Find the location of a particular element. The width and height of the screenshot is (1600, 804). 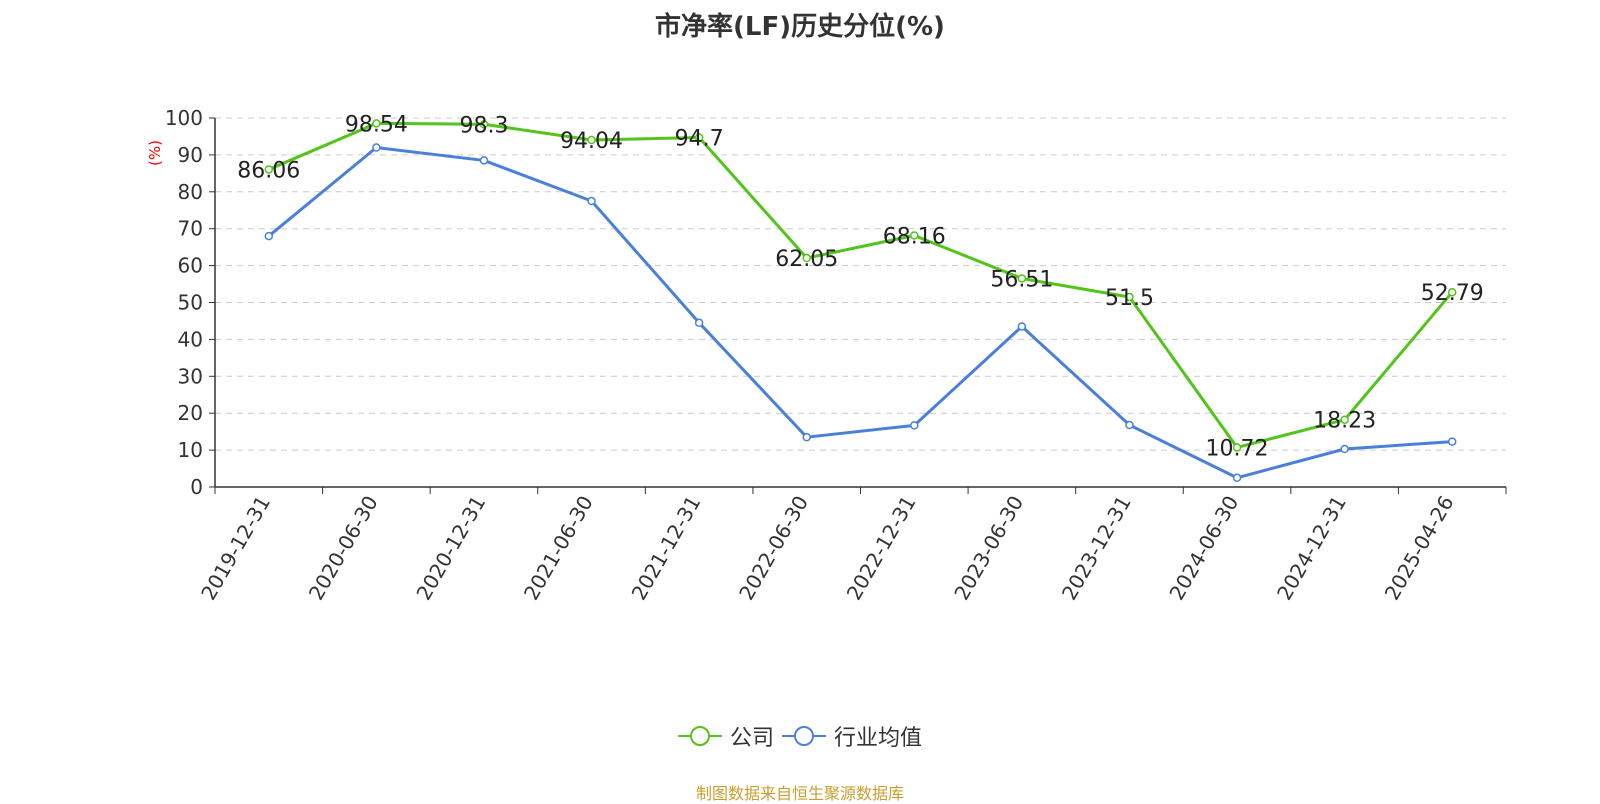

x-tick-label: 2020-06-30 is located at coordinates (343, 548).